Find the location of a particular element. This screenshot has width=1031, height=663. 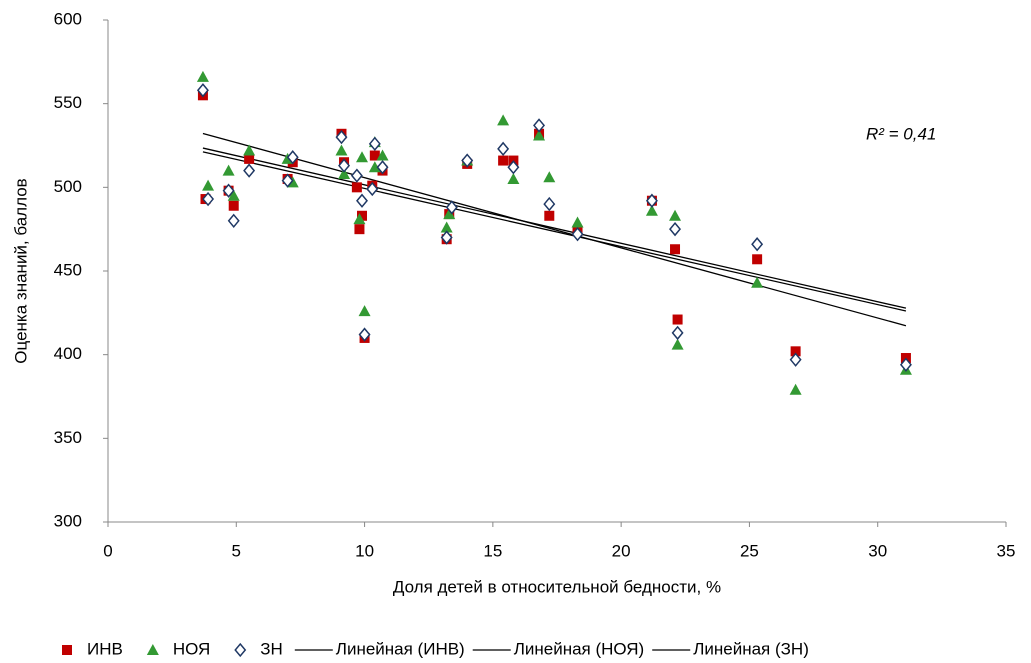

x-axis-label: Доля детей в относительной бедности, % is located at coordinates (557, 586).